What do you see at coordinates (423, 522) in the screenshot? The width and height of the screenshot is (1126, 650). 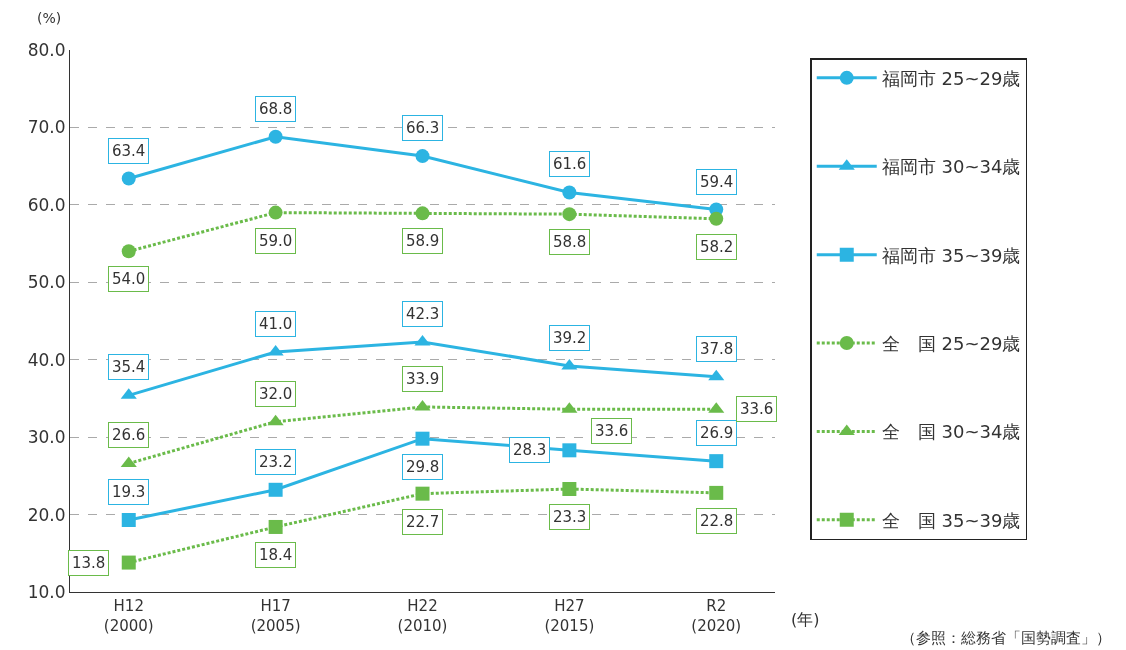 I see `data-label: 22.7` at bounding box center [423, 522].